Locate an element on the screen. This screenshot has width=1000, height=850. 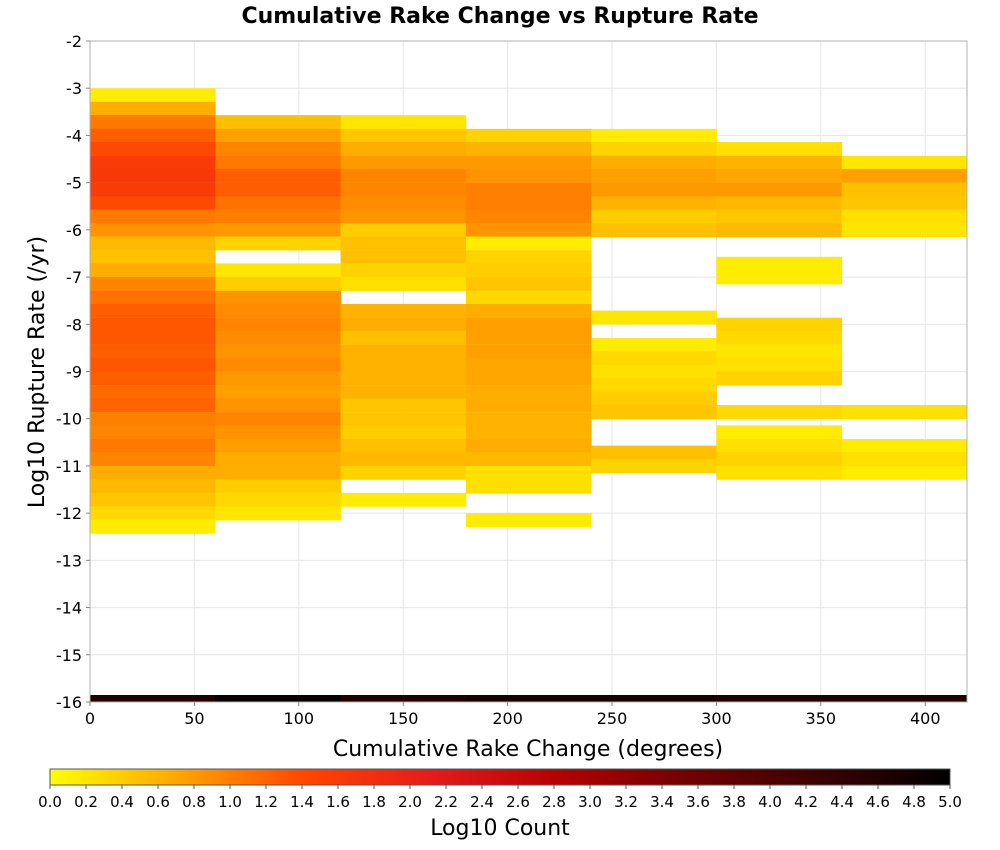
y-tick-label: -7 is located at coordinates (74, 277).